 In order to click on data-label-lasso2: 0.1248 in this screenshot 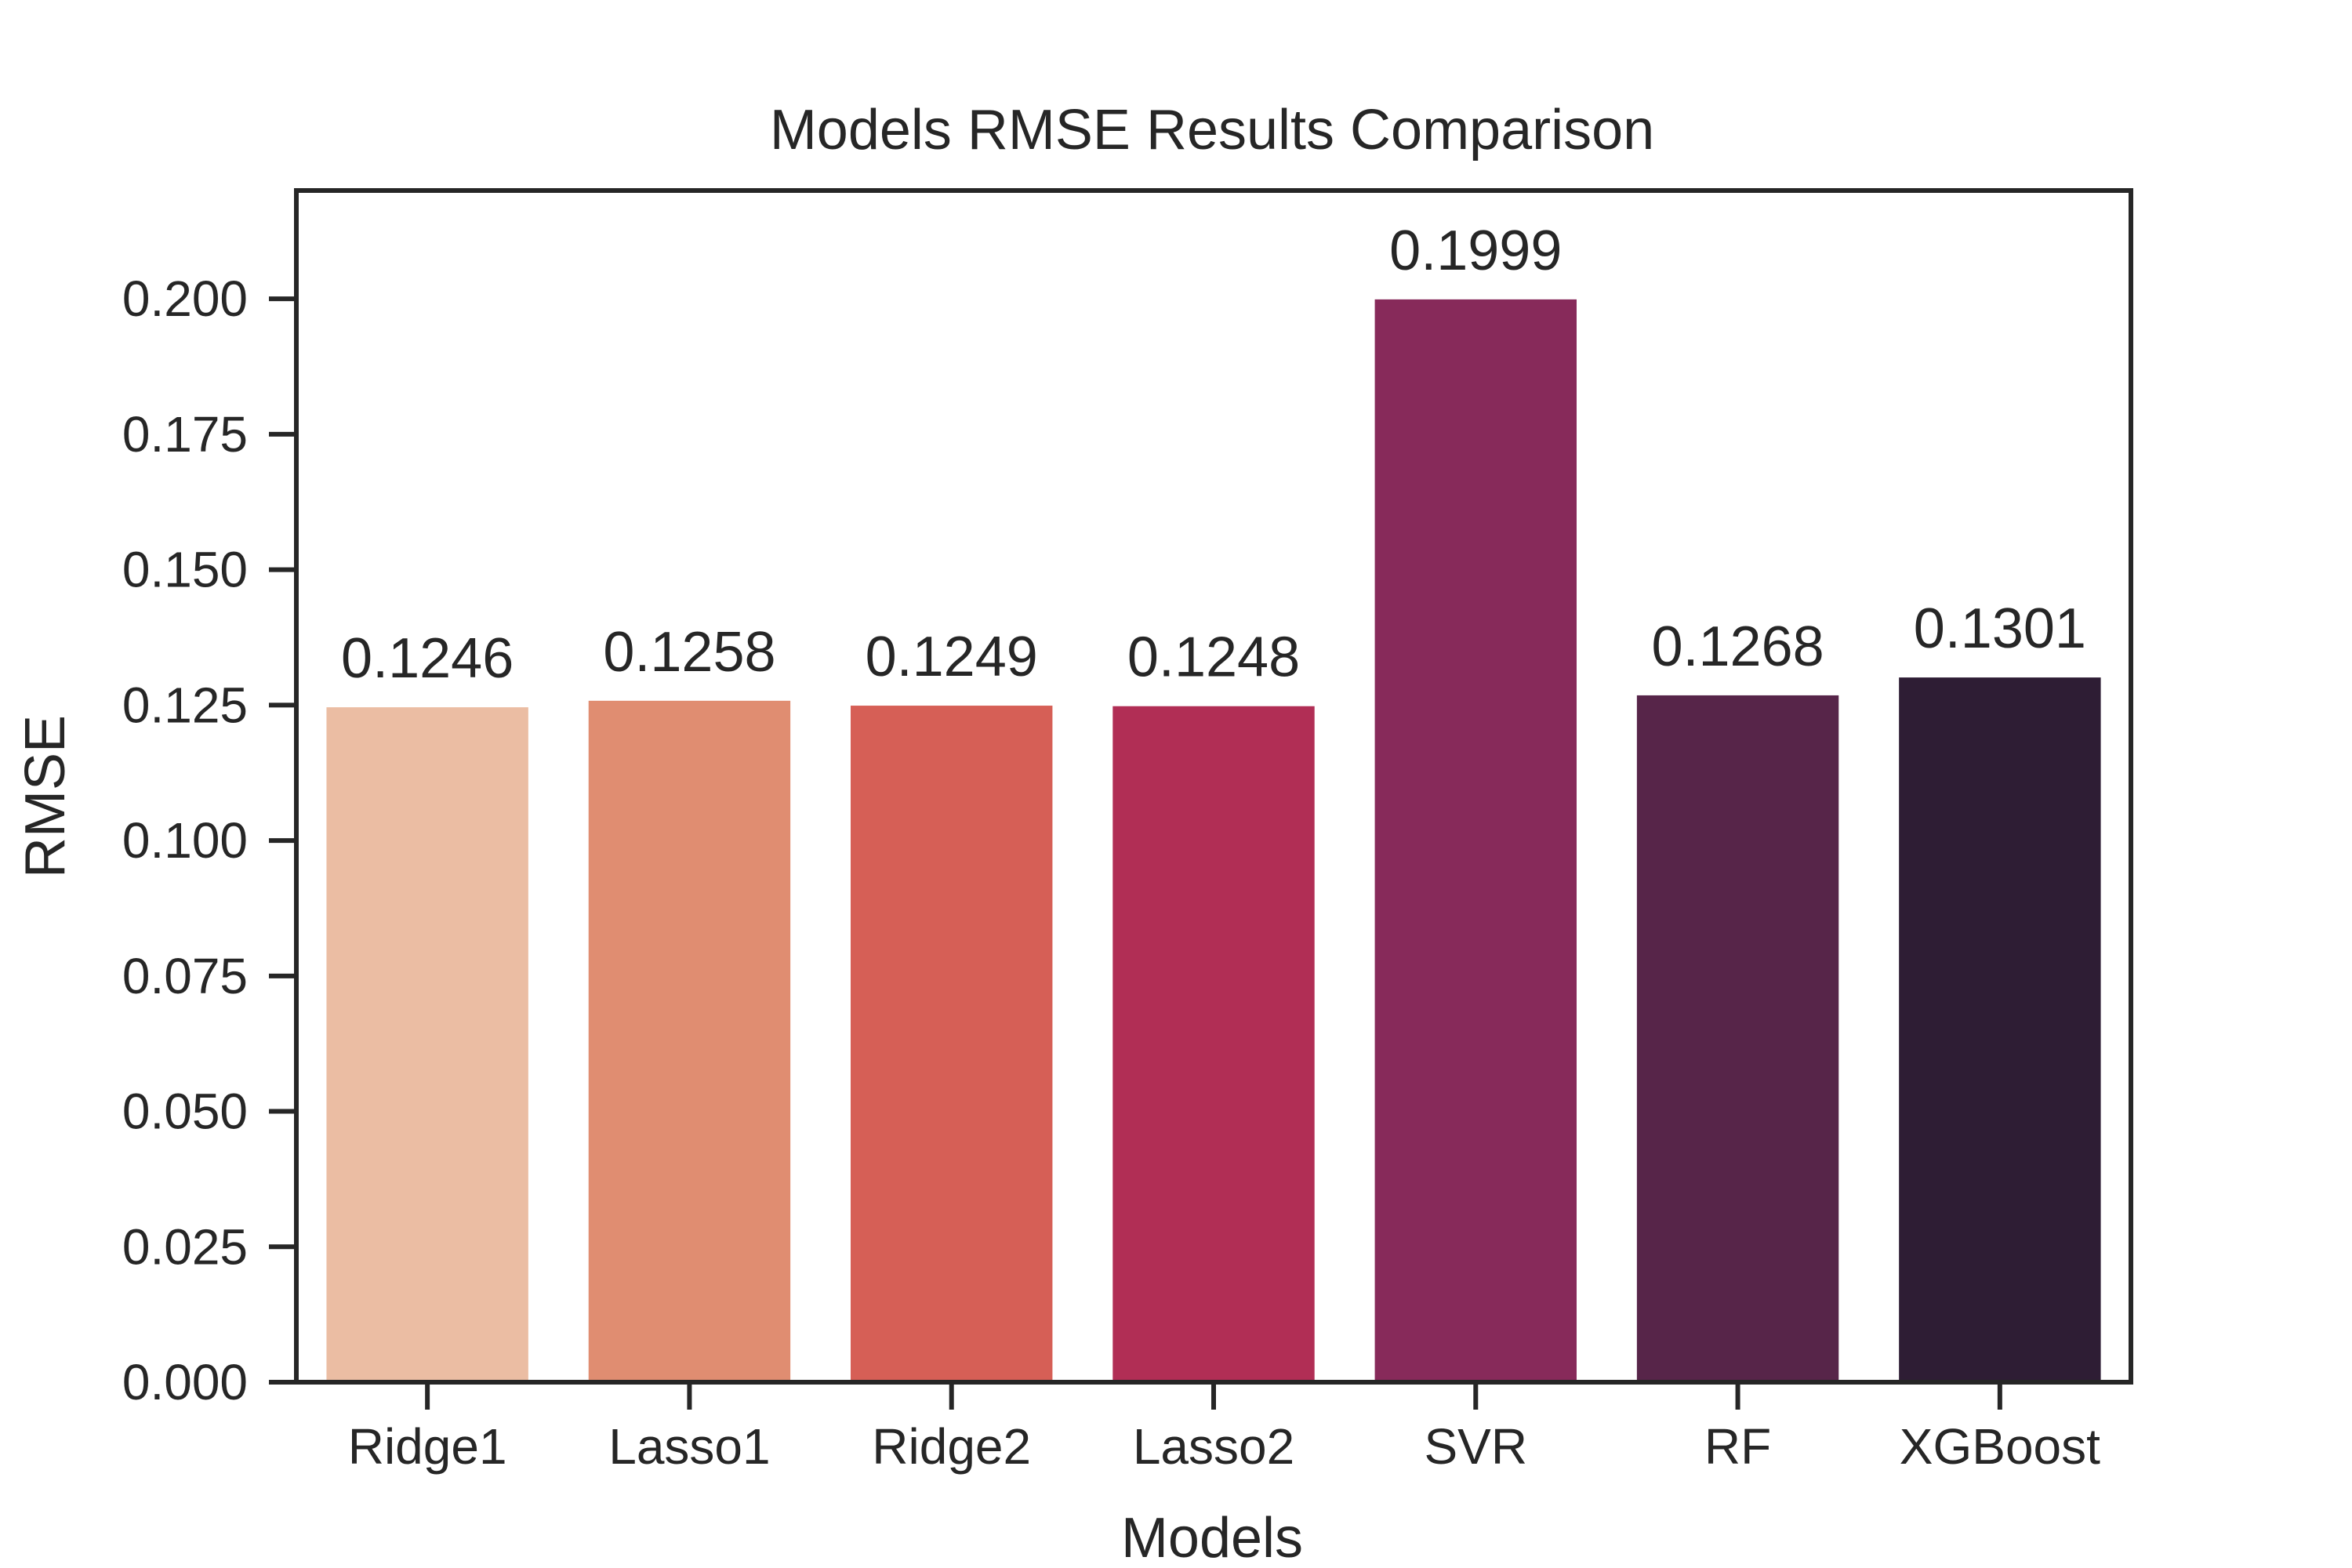, I will do `click(1213, 657)`.